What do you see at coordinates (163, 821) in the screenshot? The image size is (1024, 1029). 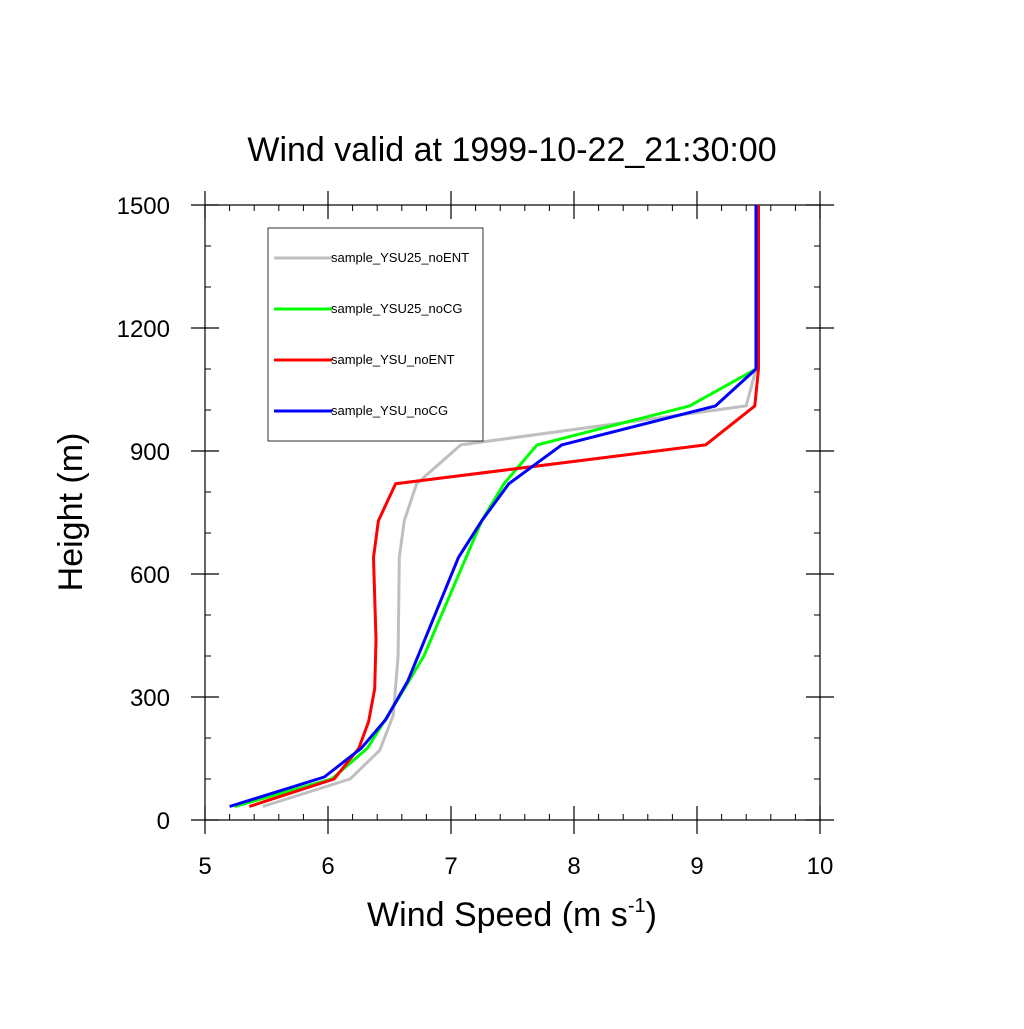 I see `y-tick-label: 0` at bounding box center [163, 821].